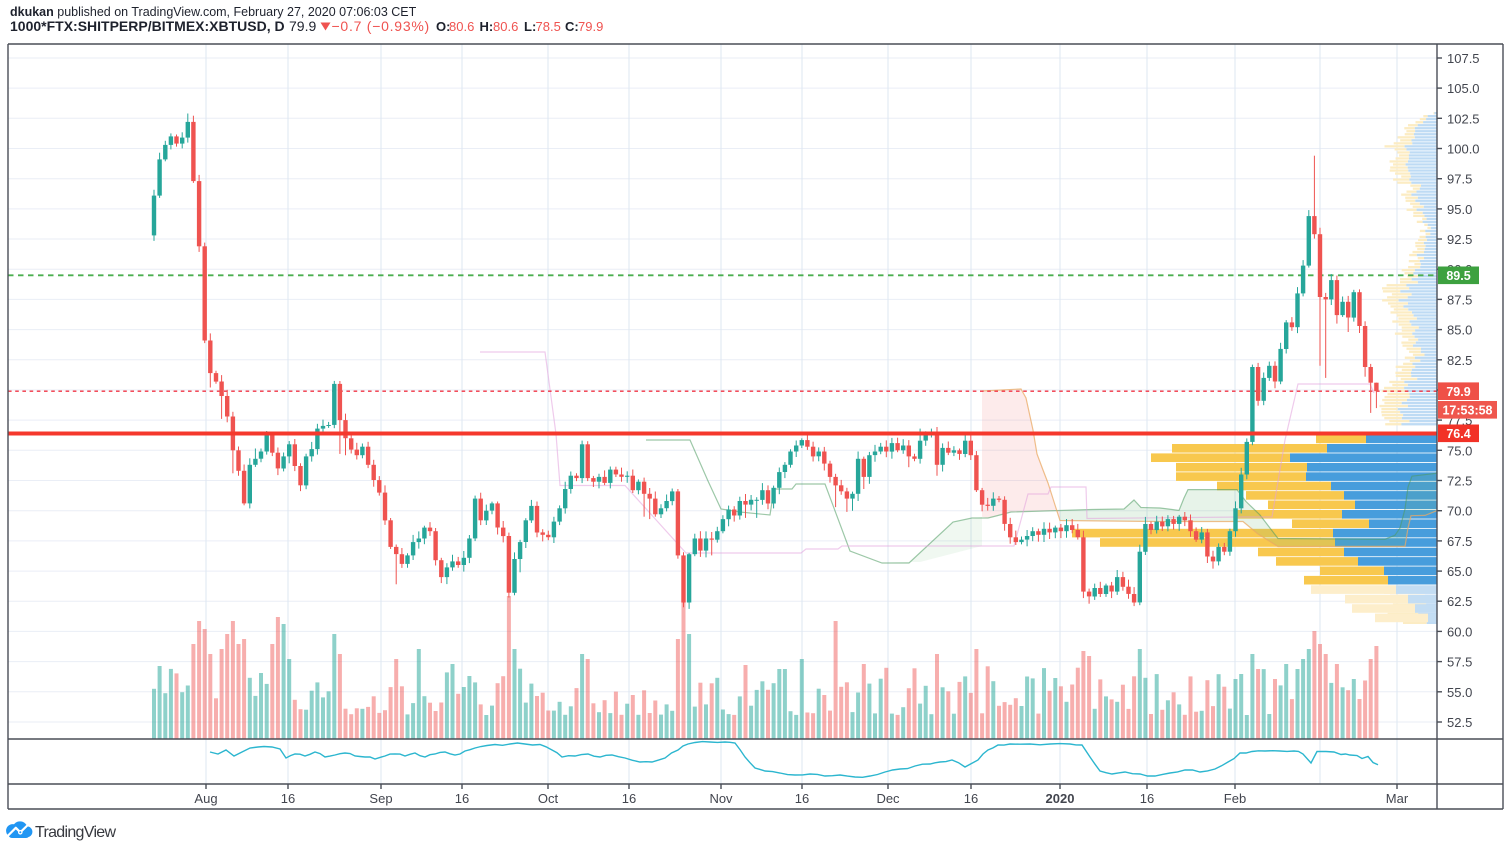 The width and height of the screenshot is (1509, 849). What do you see at coordinates (1397, 798) in the screenshot?
I see `svg-text: Mar` at bounding box center [1397, 798].